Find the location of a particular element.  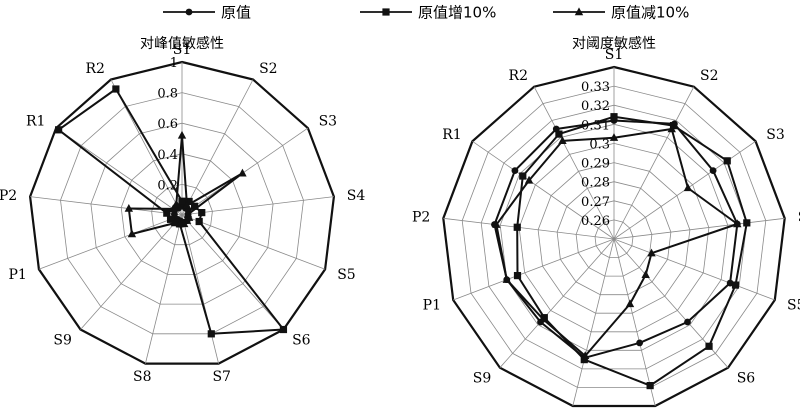

legend-label: 原值 is located at coordinates (236, 13).